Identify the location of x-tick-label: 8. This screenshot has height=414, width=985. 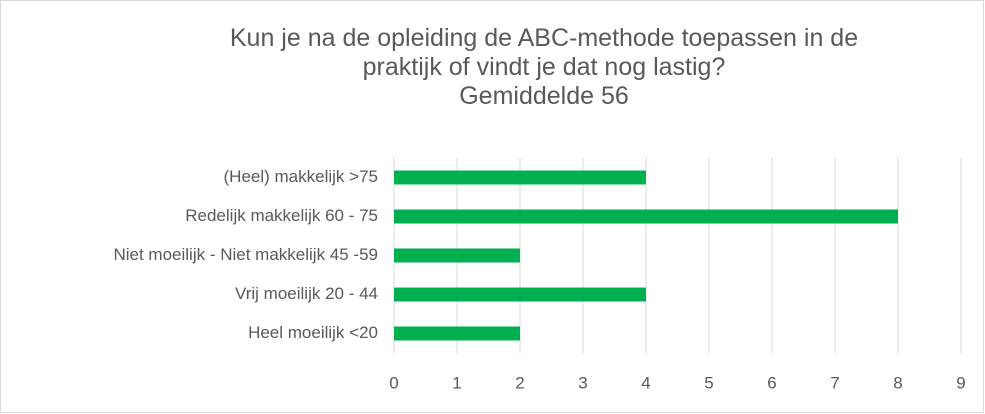
(897, 382).